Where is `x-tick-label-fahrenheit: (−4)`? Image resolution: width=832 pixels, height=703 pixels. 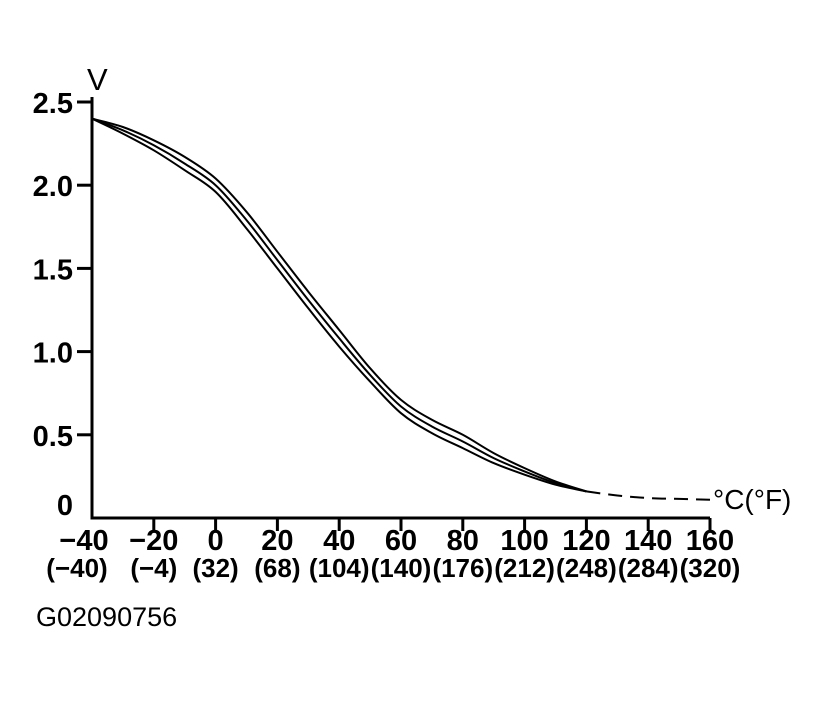 x-tick-label-fahrenheit: (−4) is located at coordinates (153, 568).